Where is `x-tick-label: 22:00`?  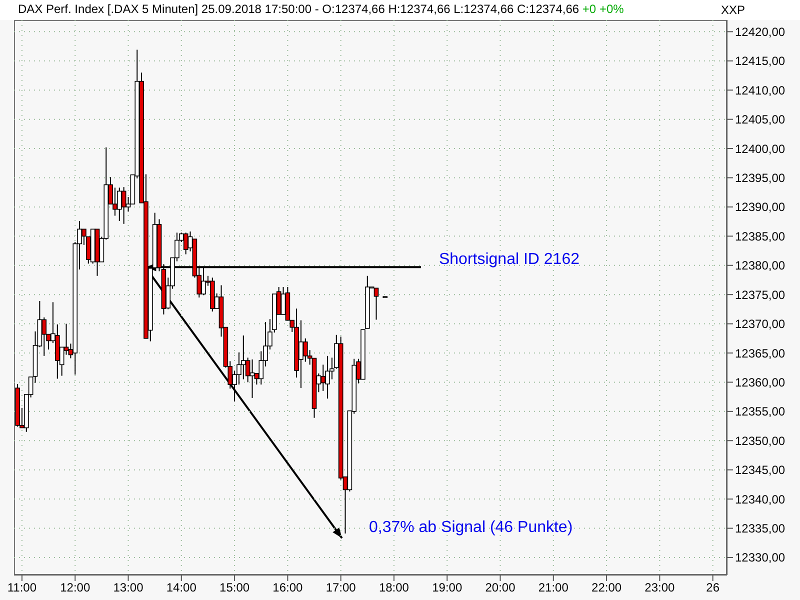
x-tick-label: 22:00 is located at coordinates (607, 587).